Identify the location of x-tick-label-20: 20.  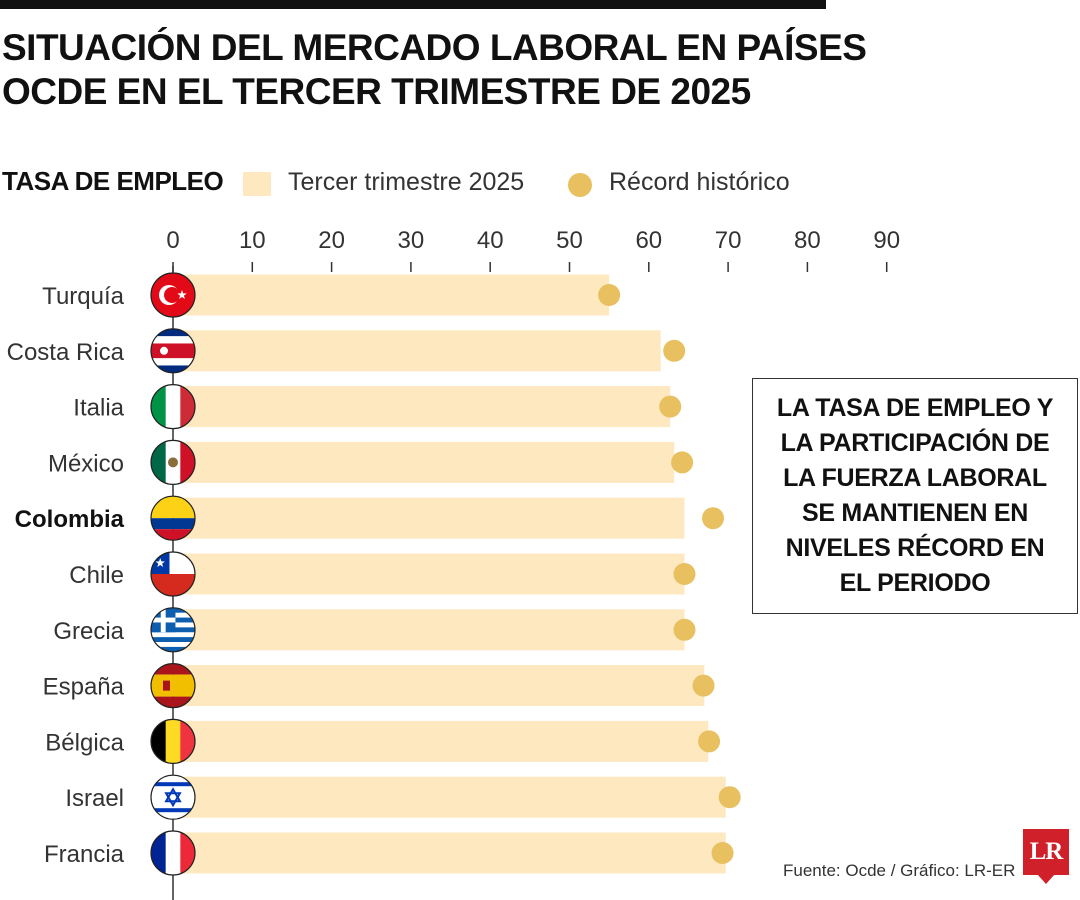
(331, 240).